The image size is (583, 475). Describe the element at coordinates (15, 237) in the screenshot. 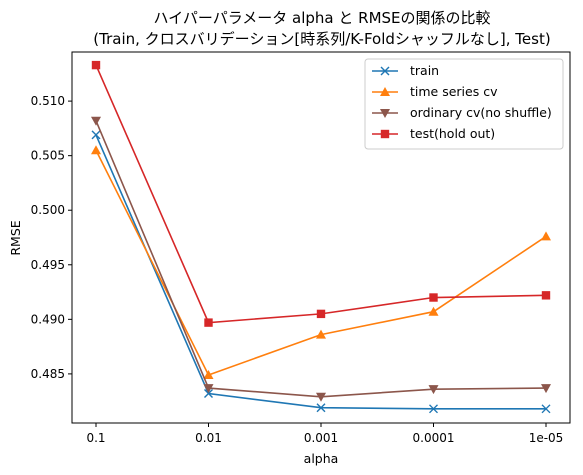

I see `y-axis-label: RMSE` at that location.